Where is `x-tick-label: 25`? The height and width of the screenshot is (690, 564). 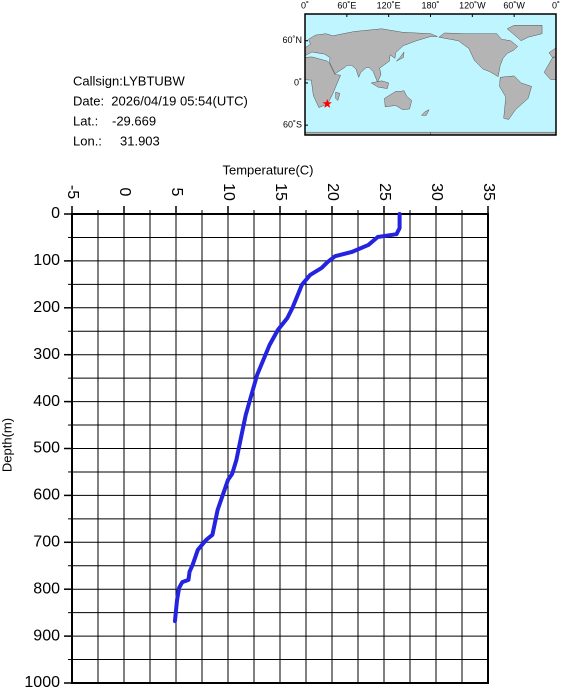
x-tick-label: 25 is located at coordinates (384, 192).